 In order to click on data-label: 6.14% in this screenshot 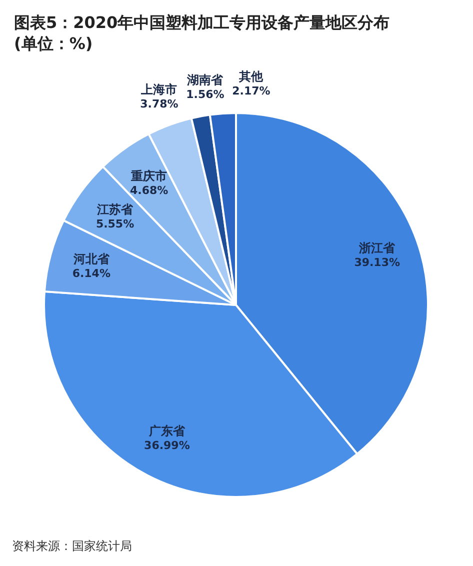, I will do `click(91, 273)`.